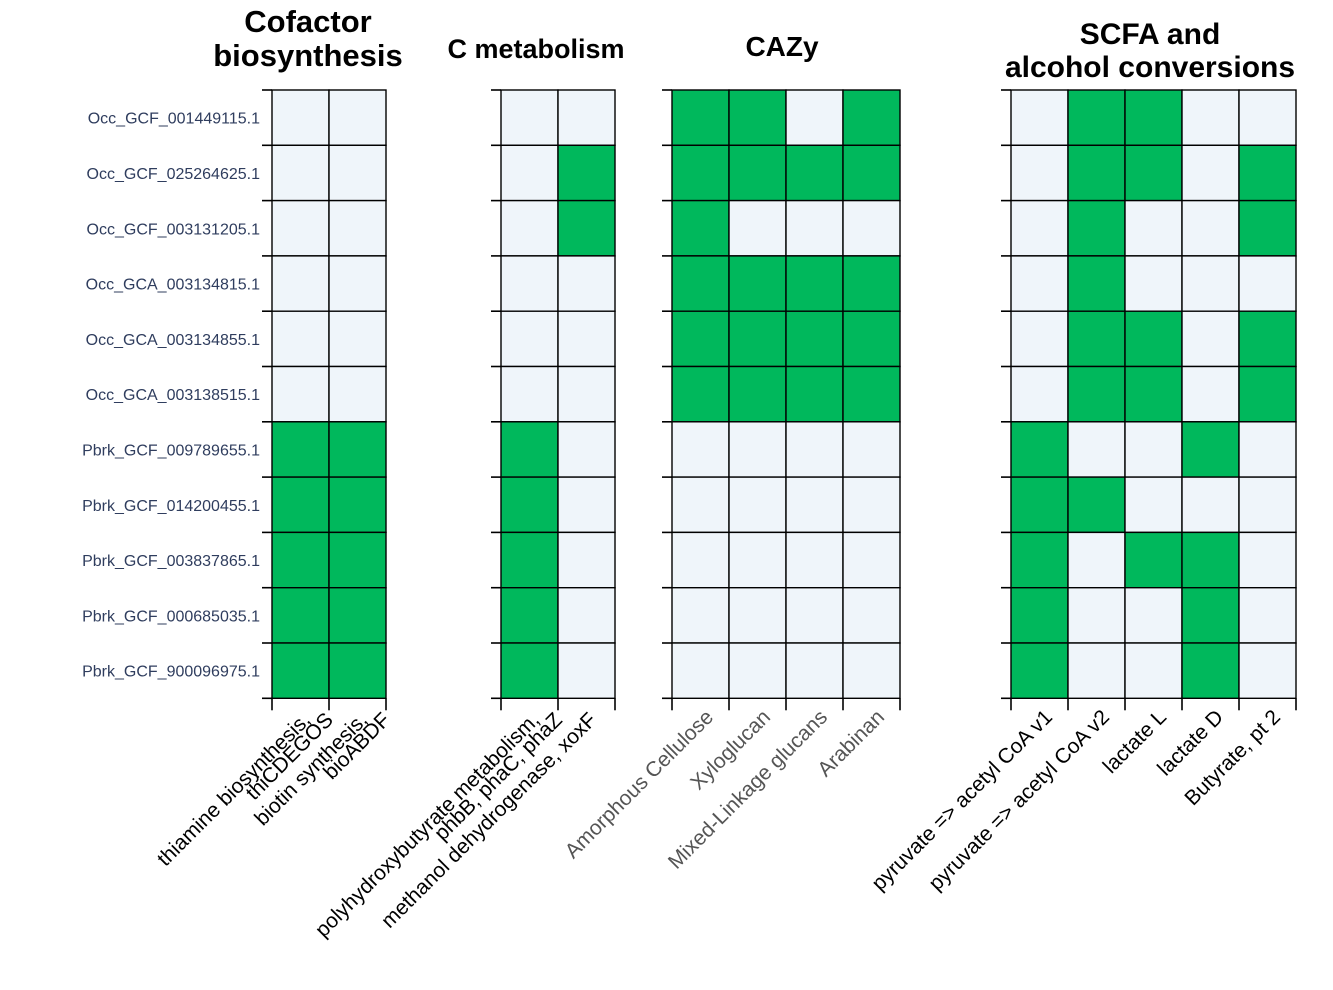  I want to click on column-label: thiamine biosynthesis,thiCDEGOS, so click(245, 789).